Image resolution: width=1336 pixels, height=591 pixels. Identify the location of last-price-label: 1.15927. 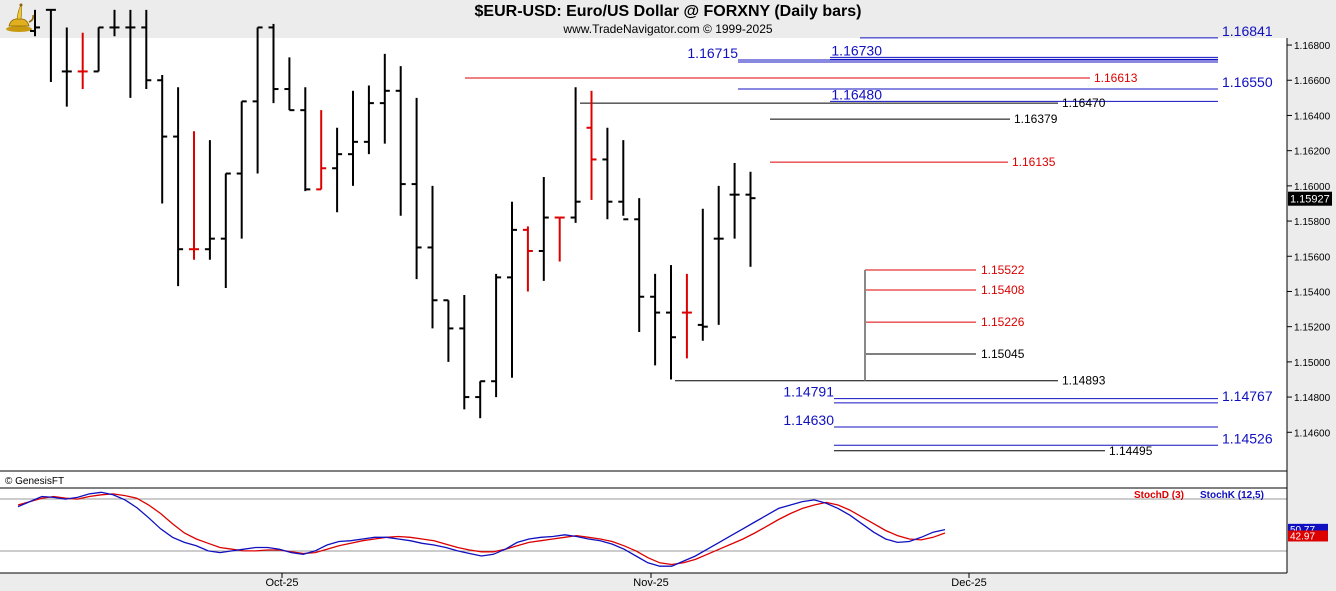
(1310, 200).